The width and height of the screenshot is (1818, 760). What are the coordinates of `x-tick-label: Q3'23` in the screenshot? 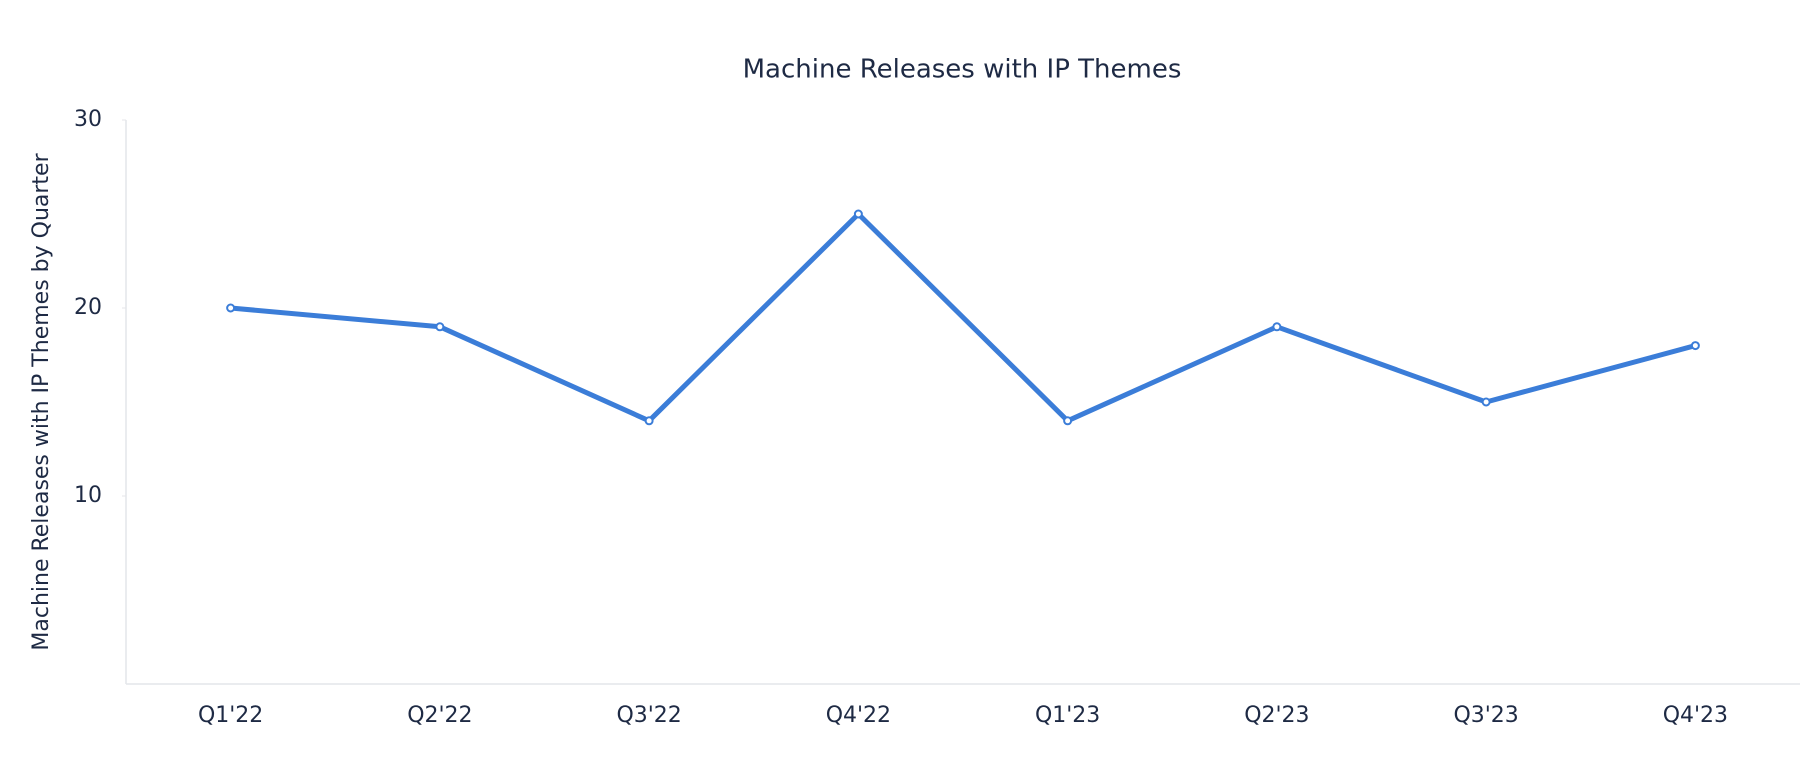 It's located at (1485, 715).